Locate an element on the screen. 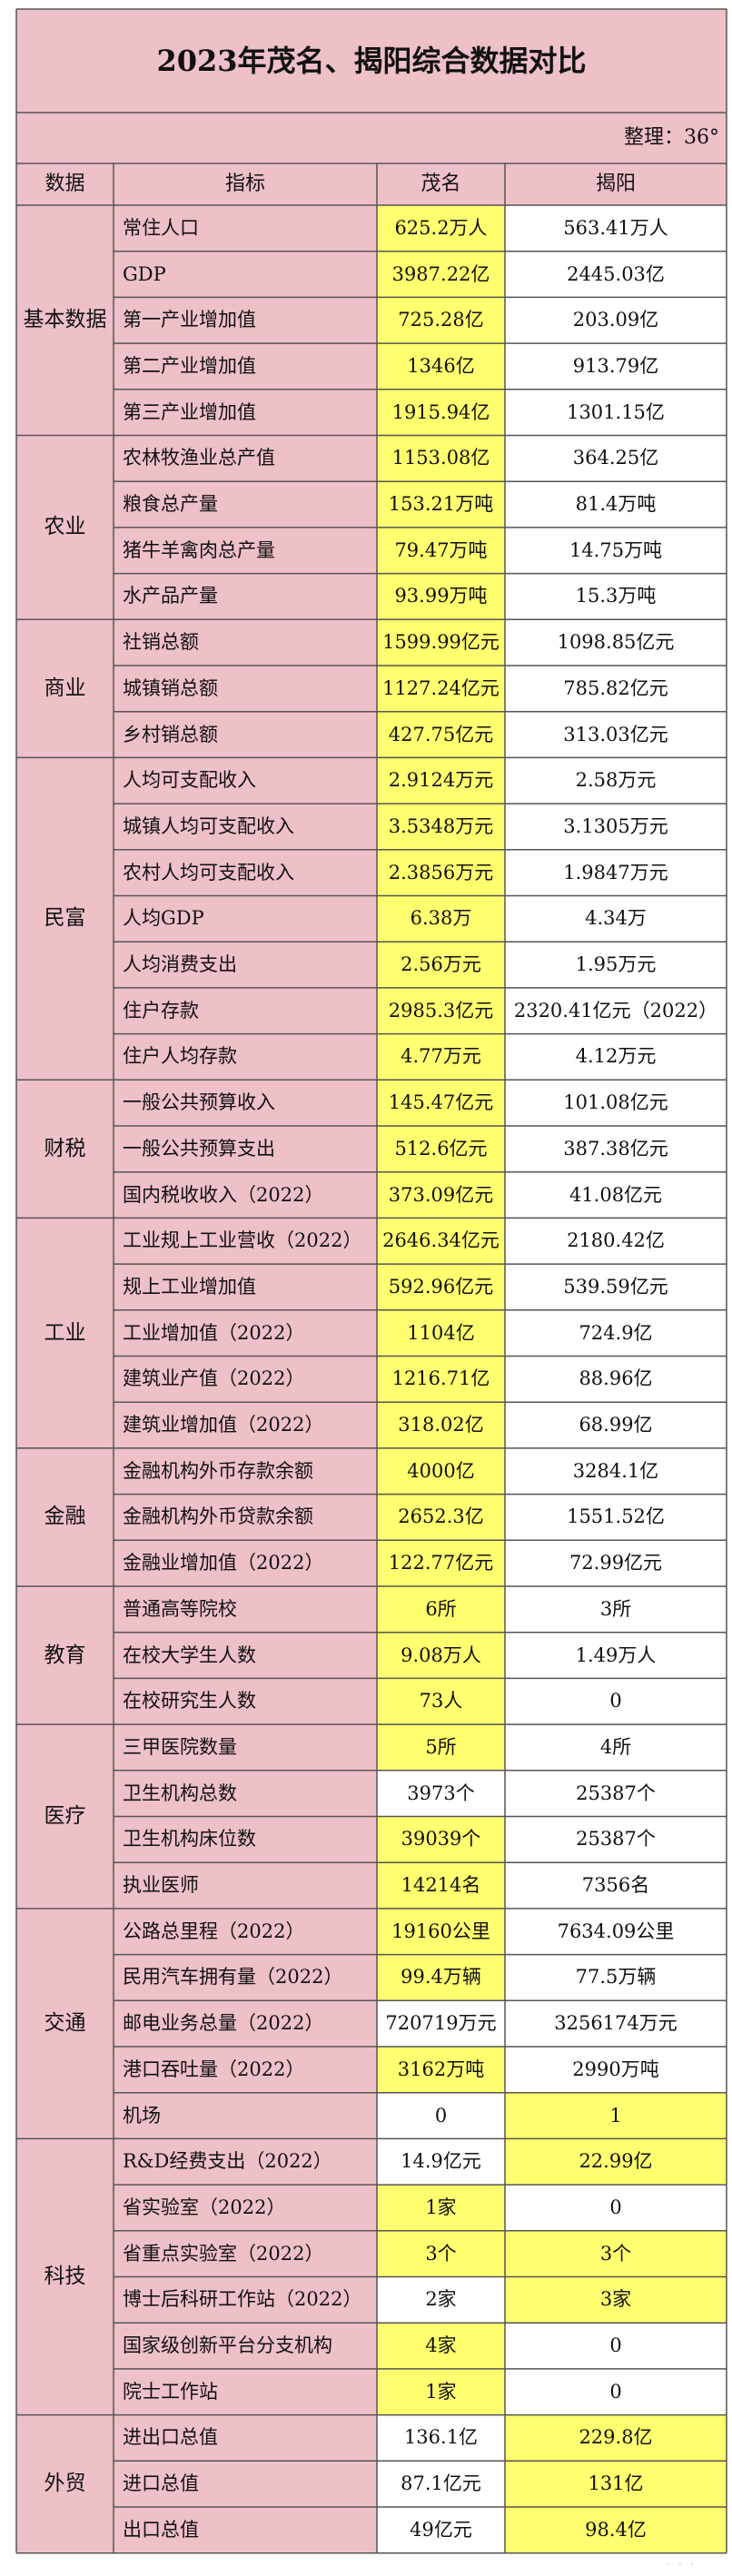 The height and width of the screenshot is (2576, 732). maoming-value: 3.5348万元 is located at coordinates (441, 825).